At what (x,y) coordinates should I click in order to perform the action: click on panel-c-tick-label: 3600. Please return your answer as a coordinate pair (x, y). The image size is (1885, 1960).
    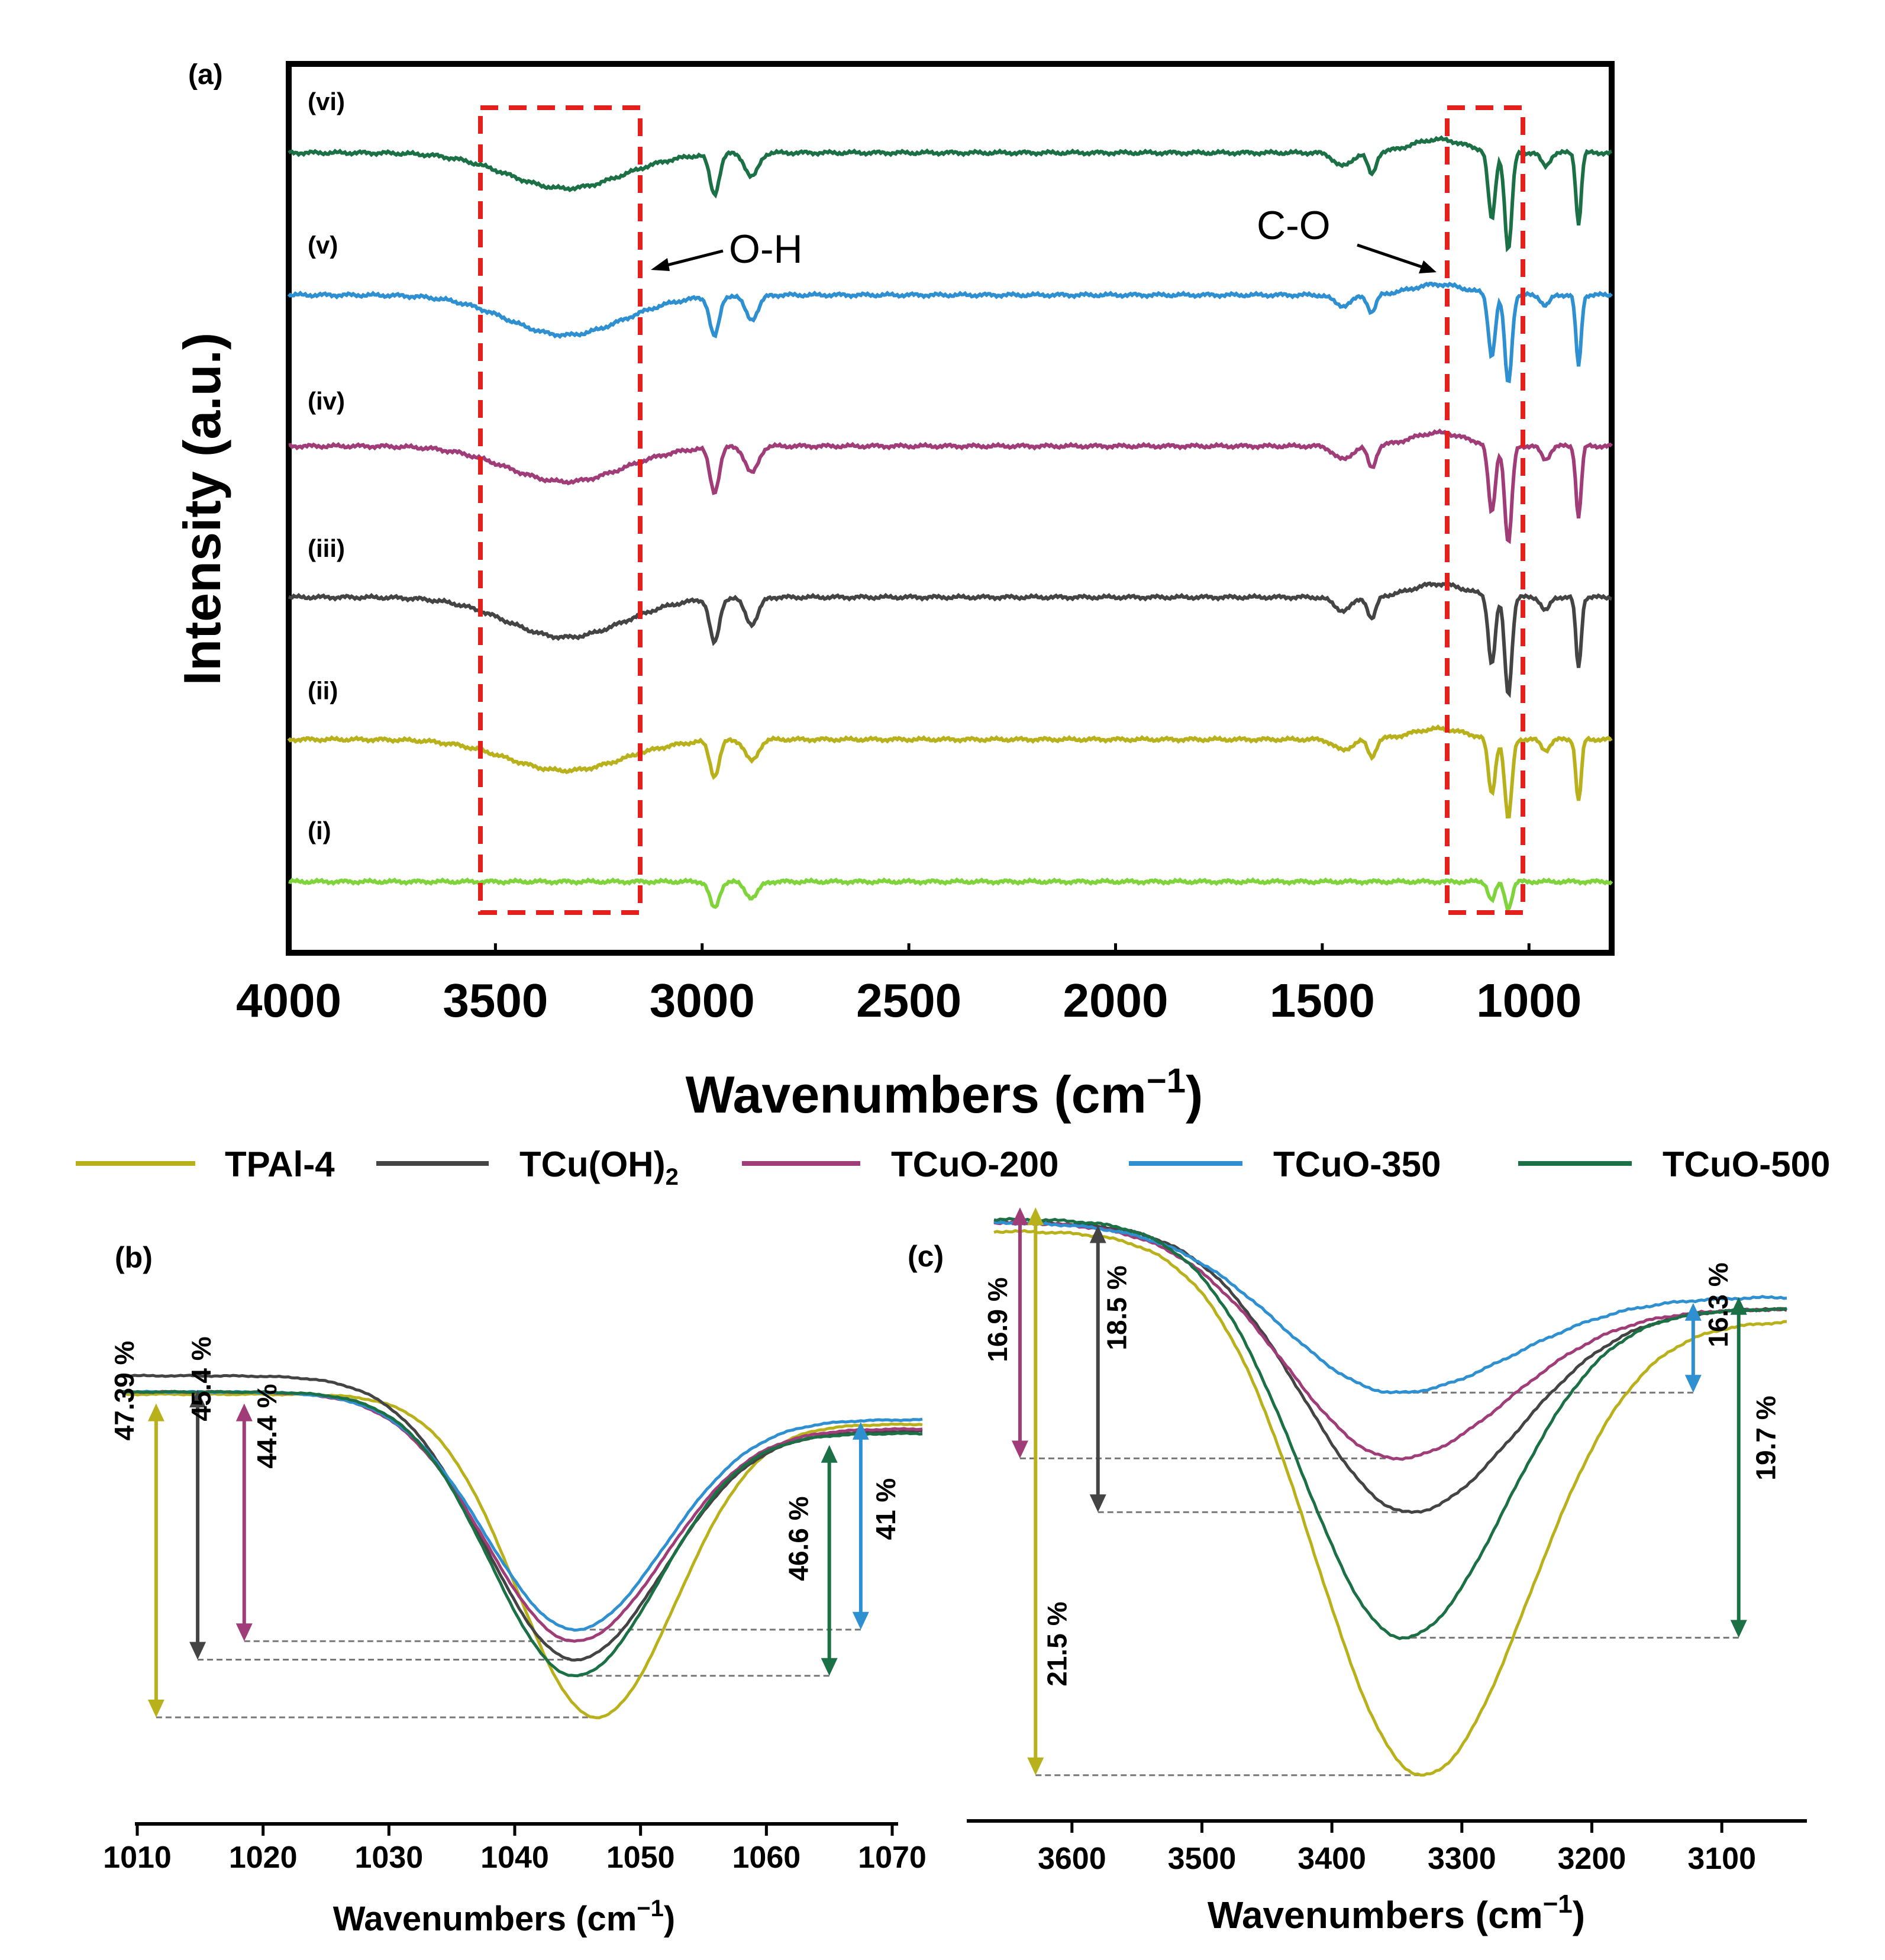
    Looking at the image, I should click on (1072, 1859).